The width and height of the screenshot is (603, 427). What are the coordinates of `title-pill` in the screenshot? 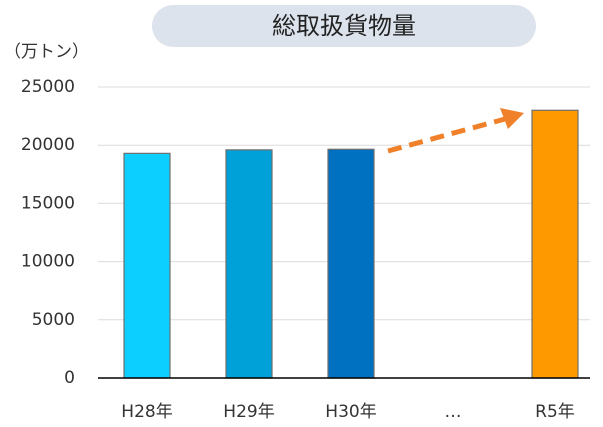 It's located at (344, 26).